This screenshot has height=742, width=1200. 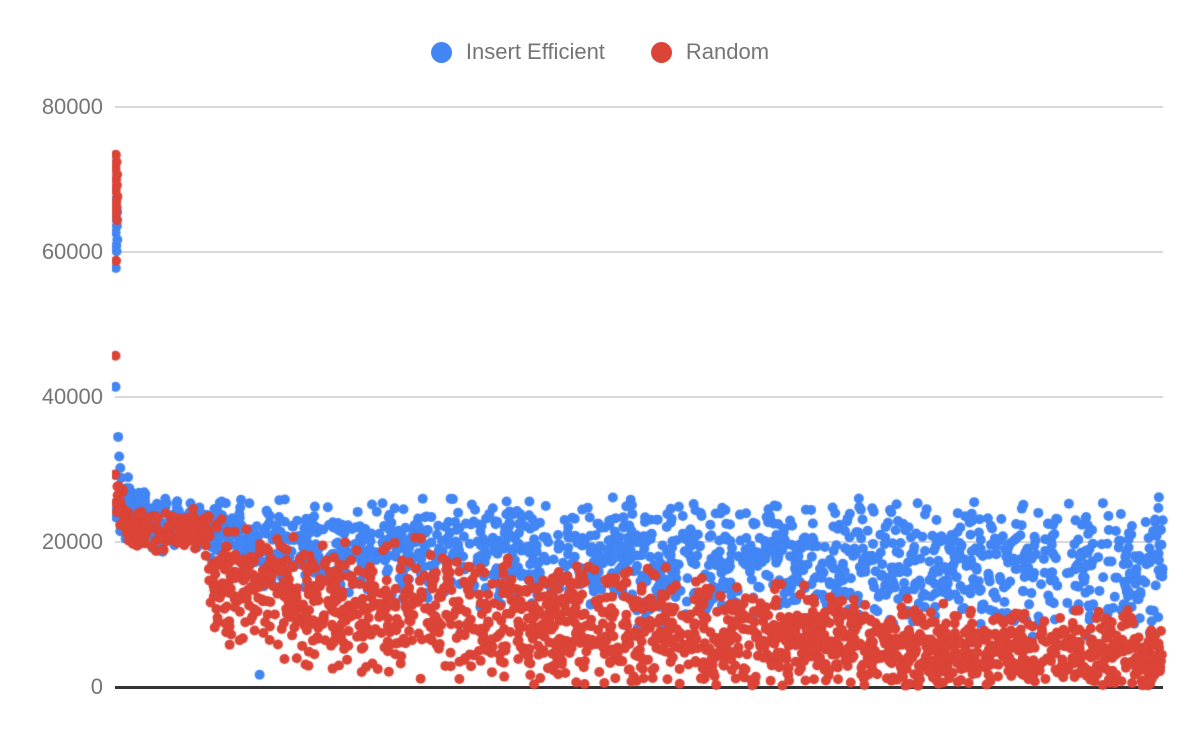 What do you see at coordinates (661, 52) in the screenshot?
I see `legend-marker-random-icon` at bounding box center [661, 52].